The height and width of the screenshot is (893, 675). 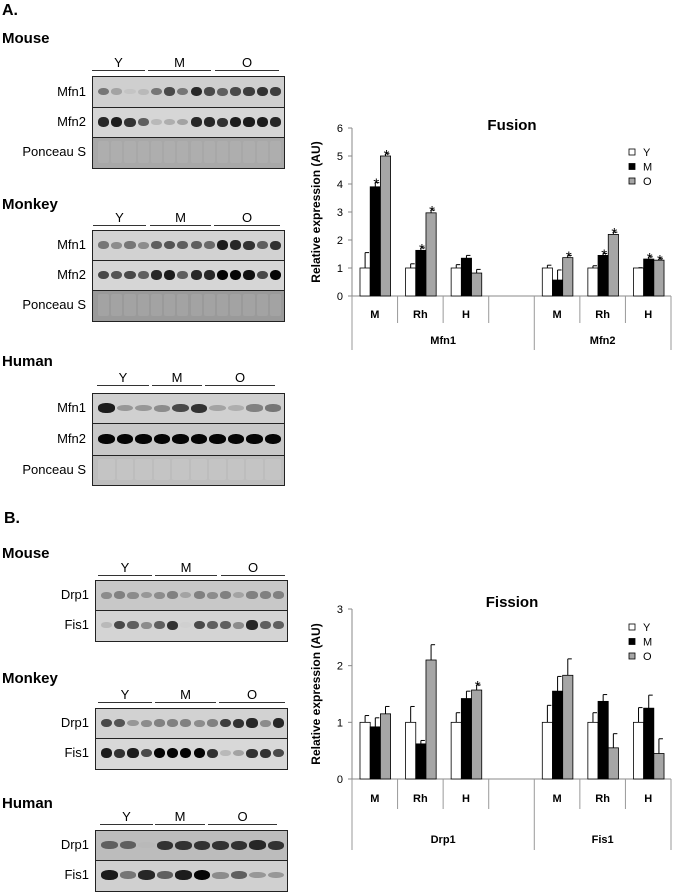 I want to click on blot-row-label: Drp1, so click(x=74, y=844).